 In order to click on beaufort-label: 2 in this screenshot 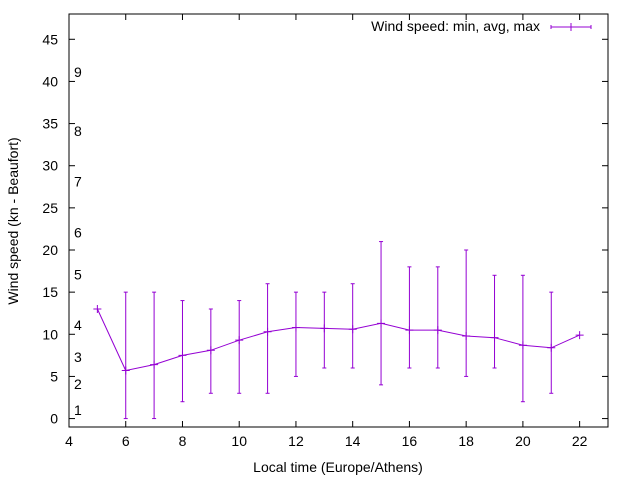, I will do `click(78, 384)`.